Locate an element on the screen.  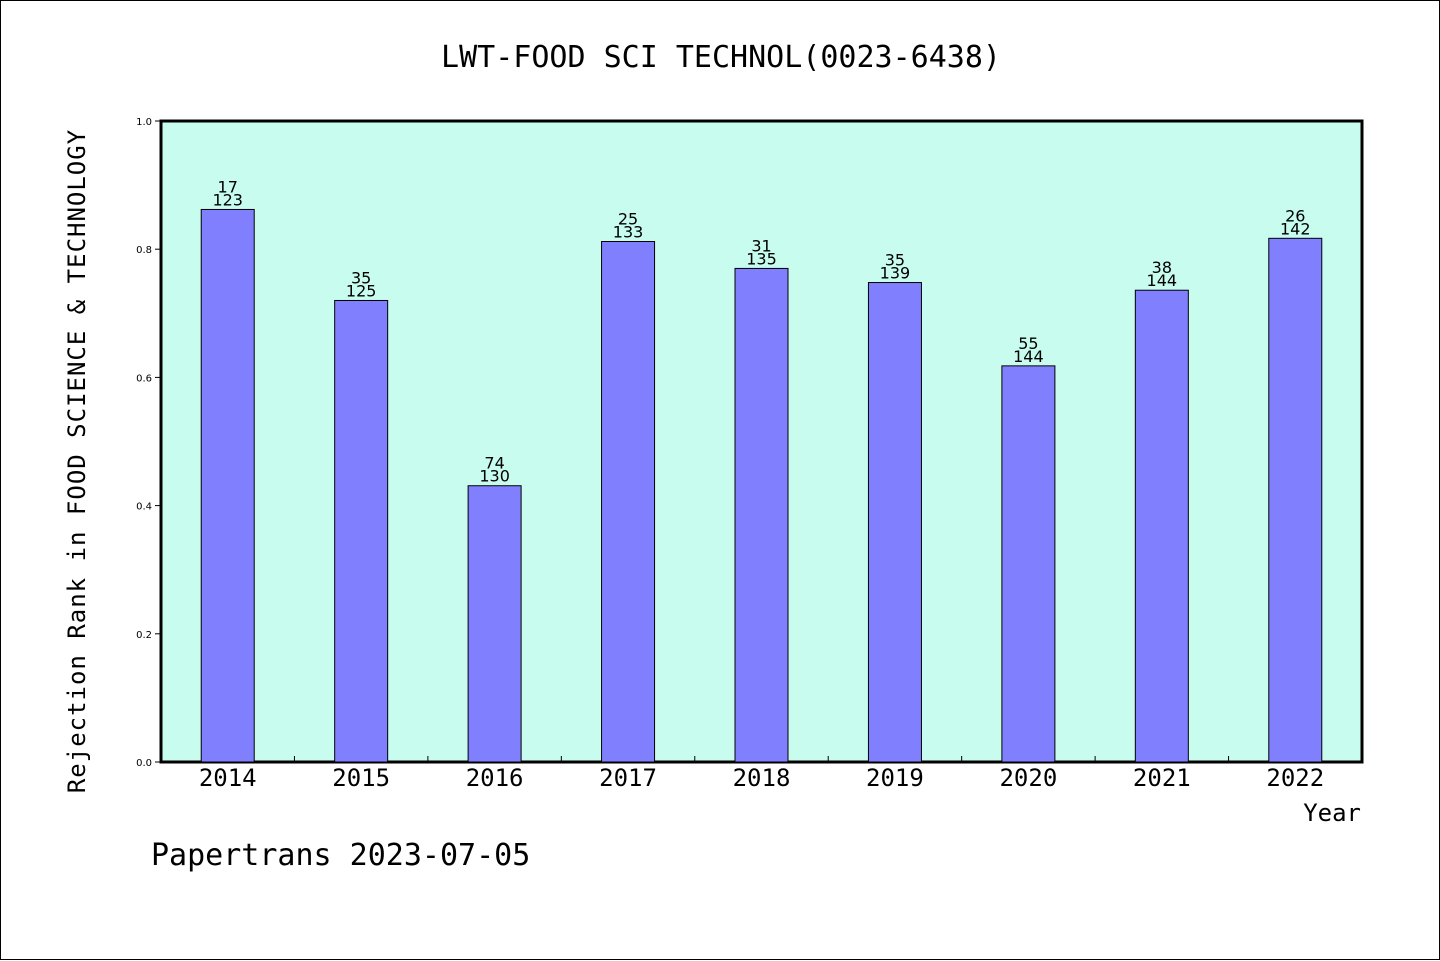
bar-rank-label-2014: 17 is located at coordinates (228, 186).